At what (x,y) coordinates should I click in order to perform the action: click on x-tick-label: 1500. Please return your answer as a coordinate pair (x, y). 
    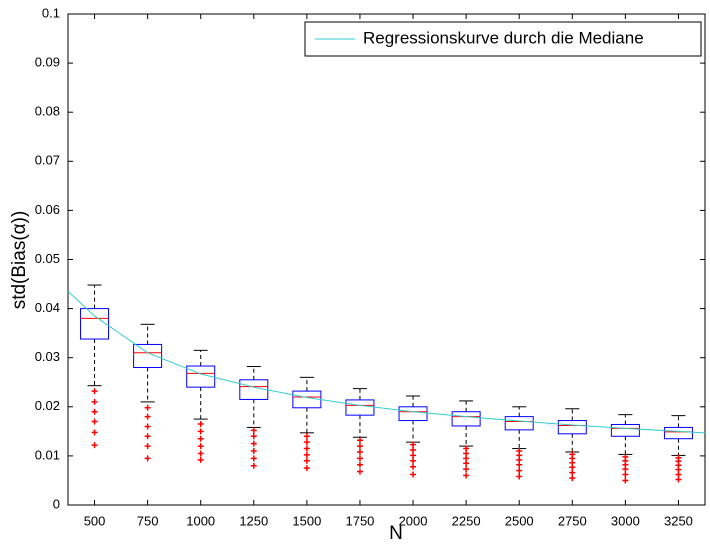
    Looking at the image, I should click on (306, 520).